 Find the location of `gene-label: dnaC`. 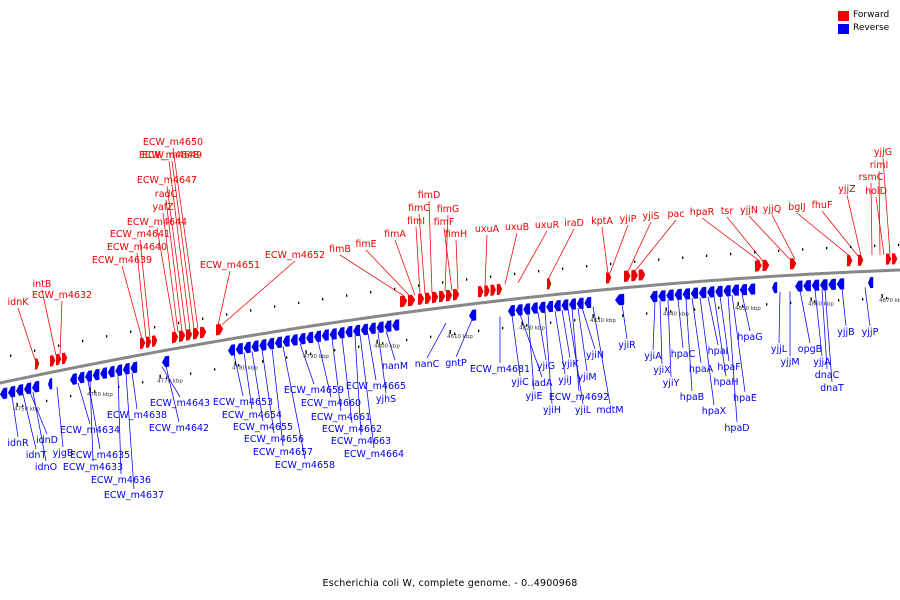

gene-label: dnaC is located at coordinates (827, 375).